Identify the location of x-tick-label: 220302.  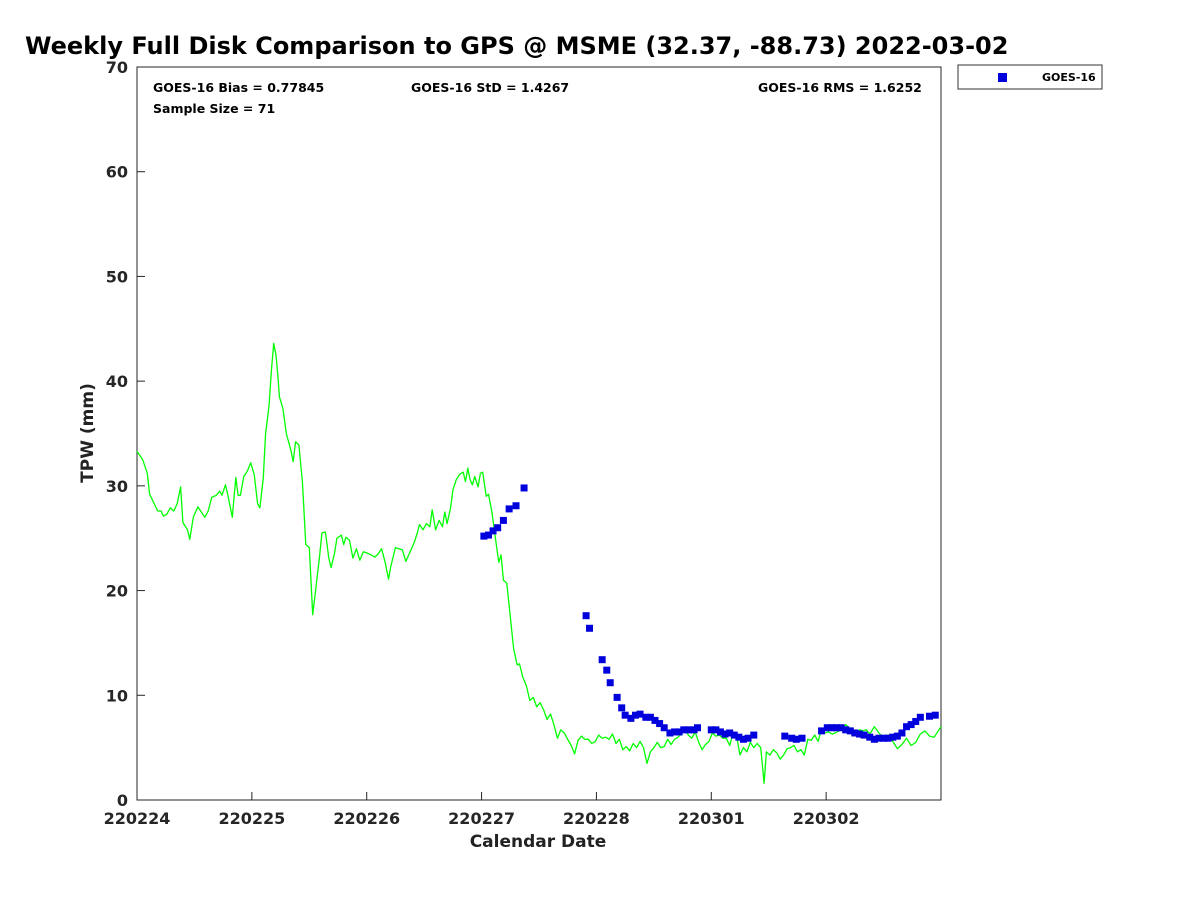
(826, 818).